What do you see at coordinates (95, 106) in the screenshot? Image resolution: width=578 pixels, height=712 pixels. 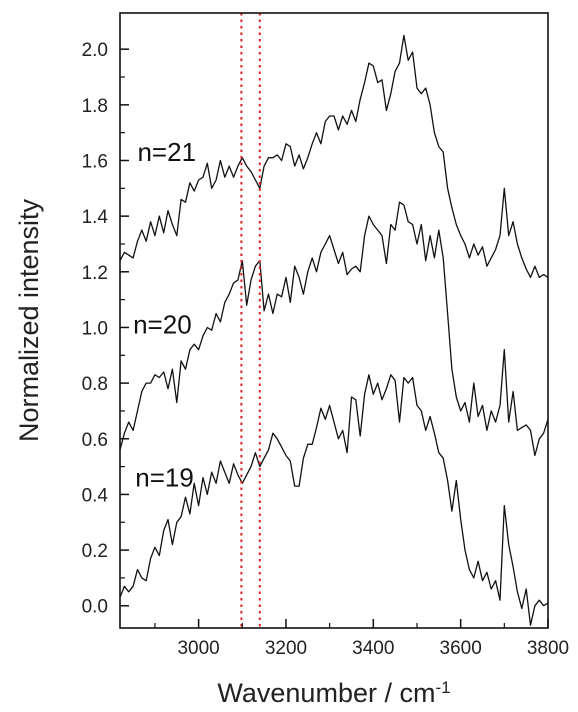 I see `y-tick-label: 1.8` at bounding box center [95, 106].